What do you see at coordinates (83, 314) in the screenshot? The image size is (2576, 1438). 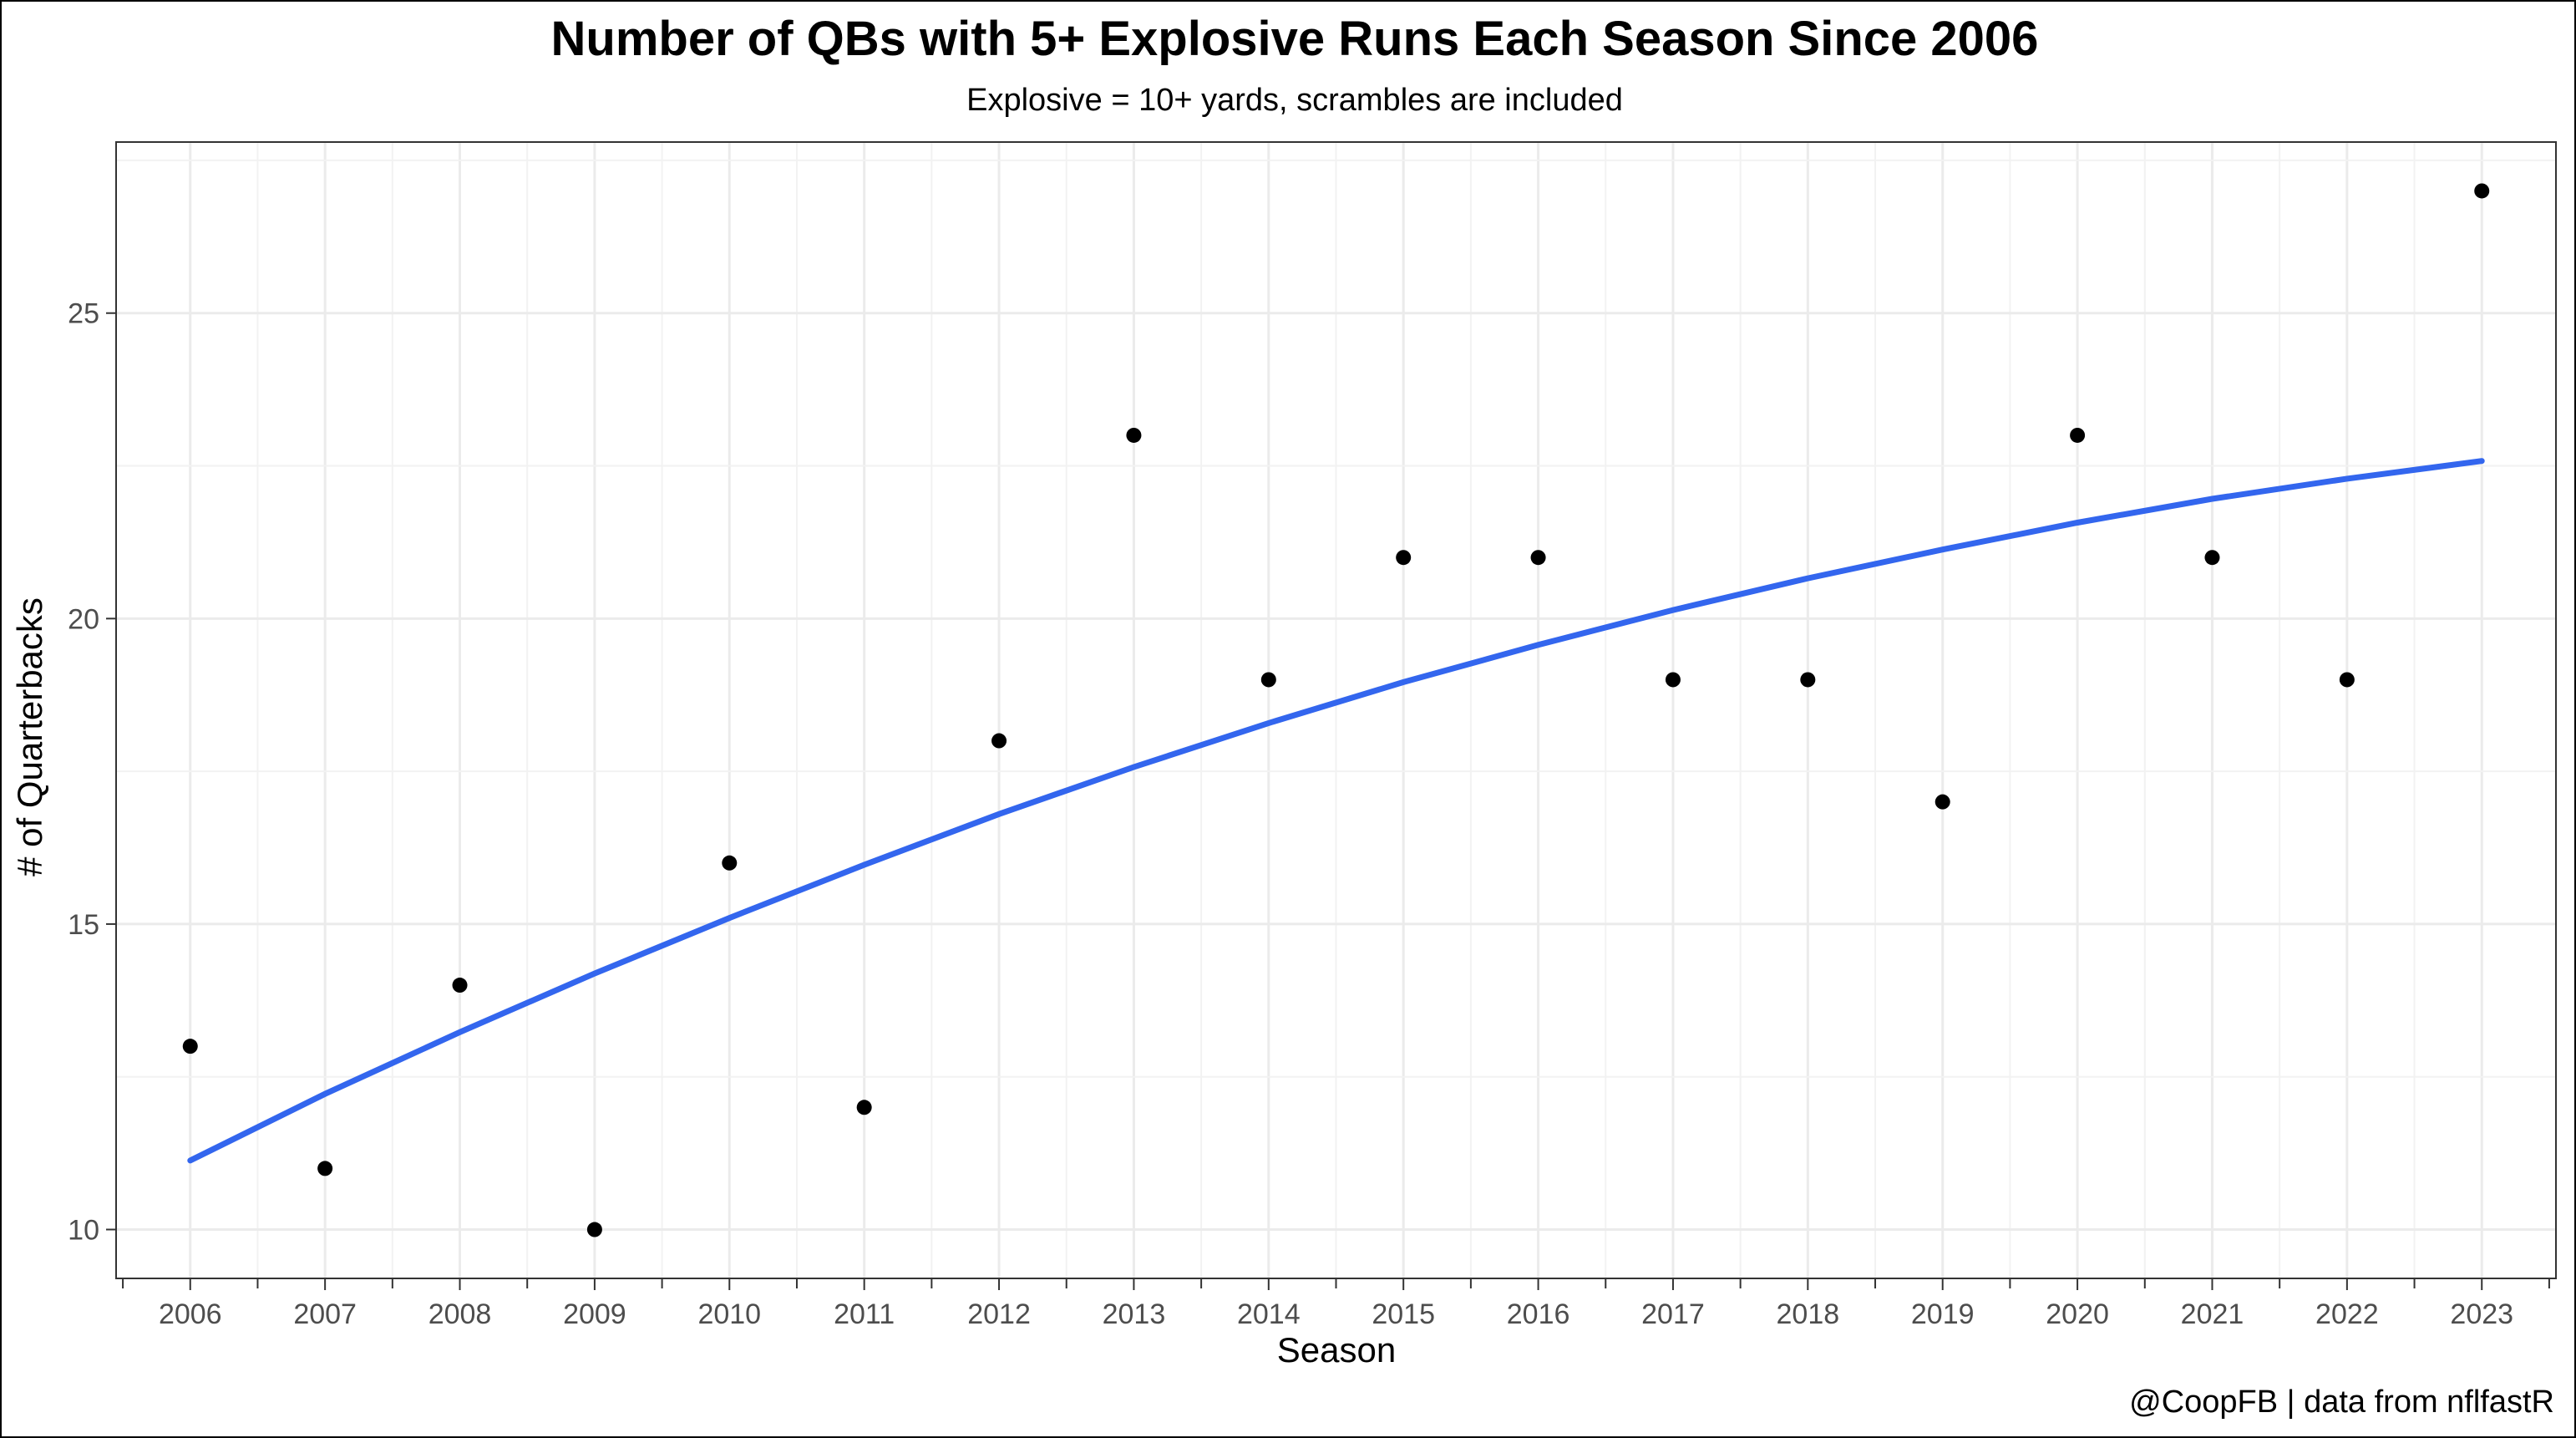 I see `y-tick-label: 25` at bounding box center [83, 314].